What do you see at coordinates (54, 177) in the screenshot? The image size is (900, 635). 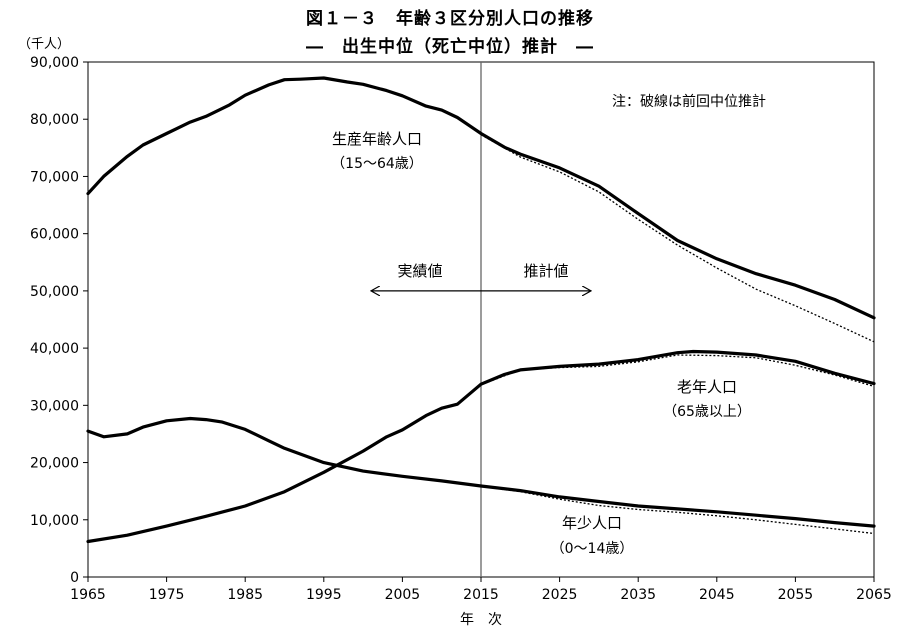 I see `y-tick-label: 70,000` at bounding box center [54, 177].